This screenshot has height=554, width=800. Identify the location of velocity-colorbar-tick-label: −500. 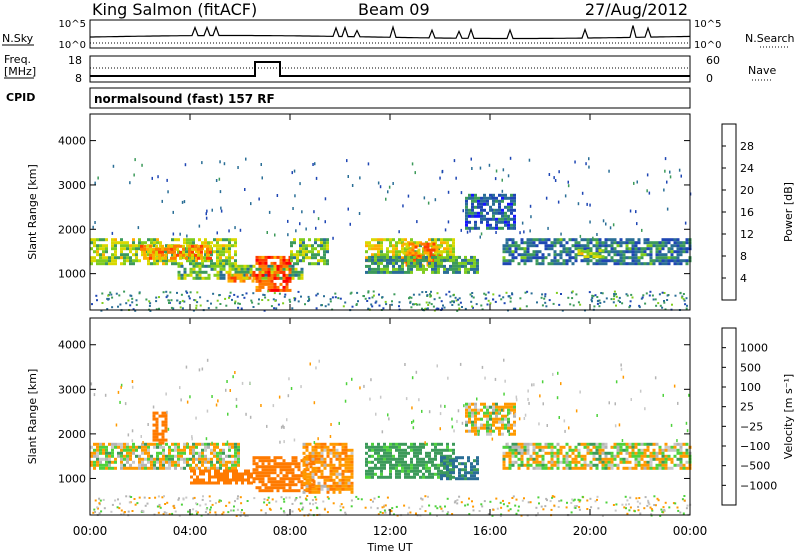
(755, 466).